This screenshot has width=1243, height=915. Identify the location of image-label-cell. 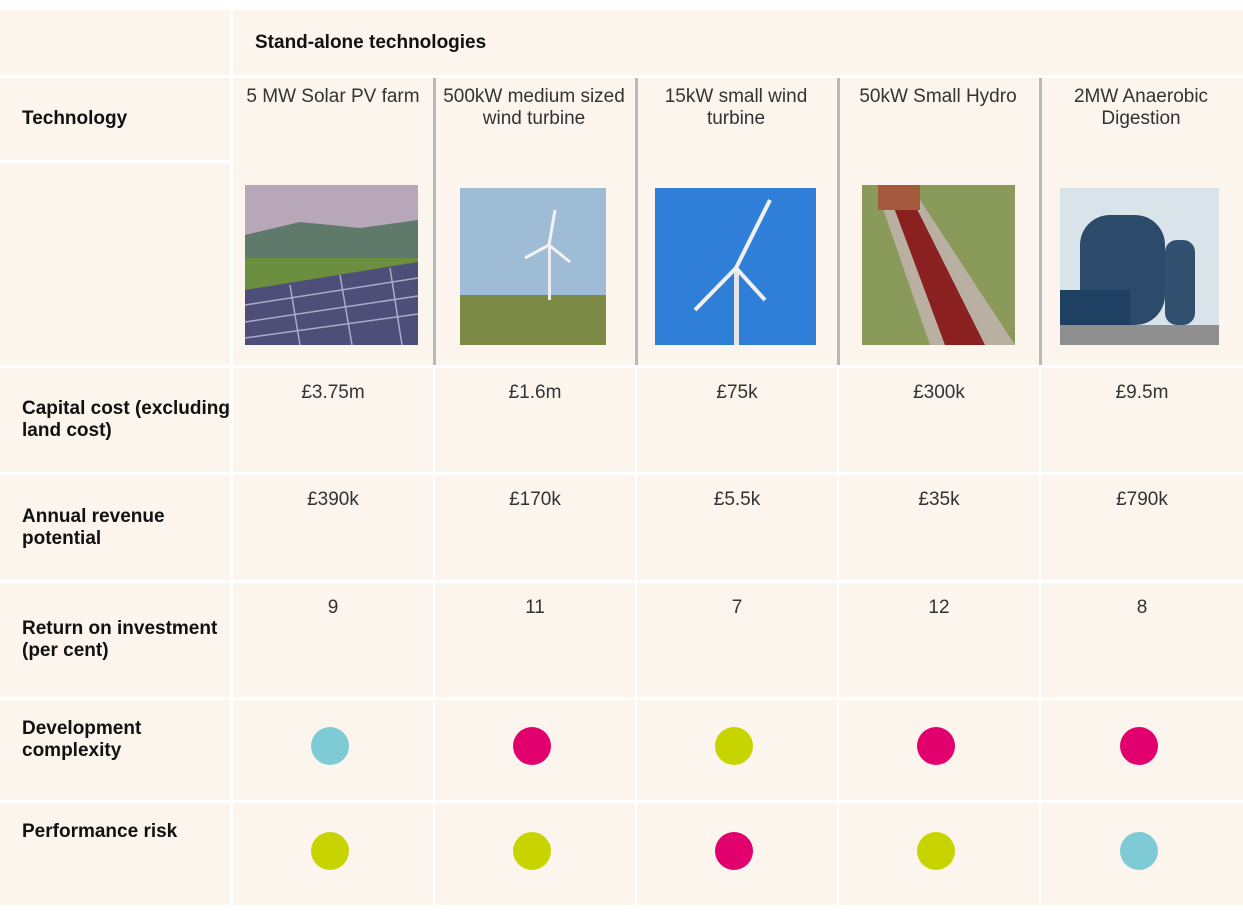
(115, 264).